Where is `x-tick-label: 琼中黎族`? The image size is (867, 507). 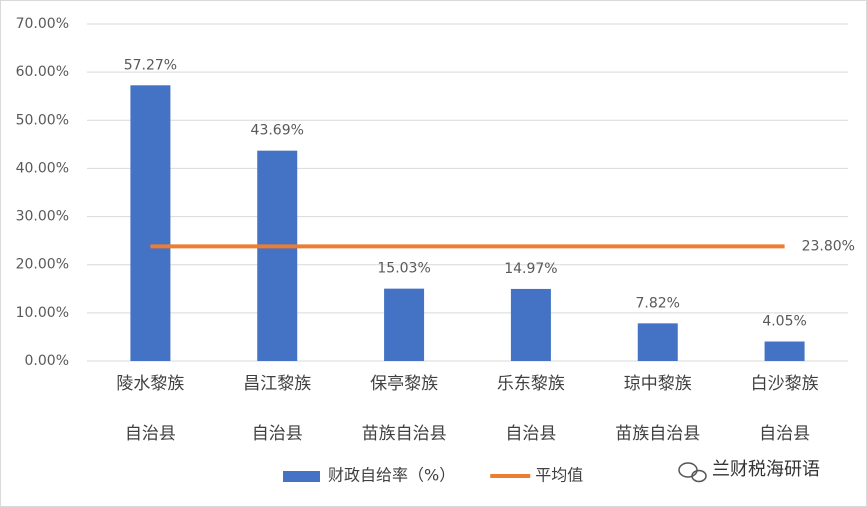 x-tick-label: 琼中黎族 is located at coordinates (658, 384).